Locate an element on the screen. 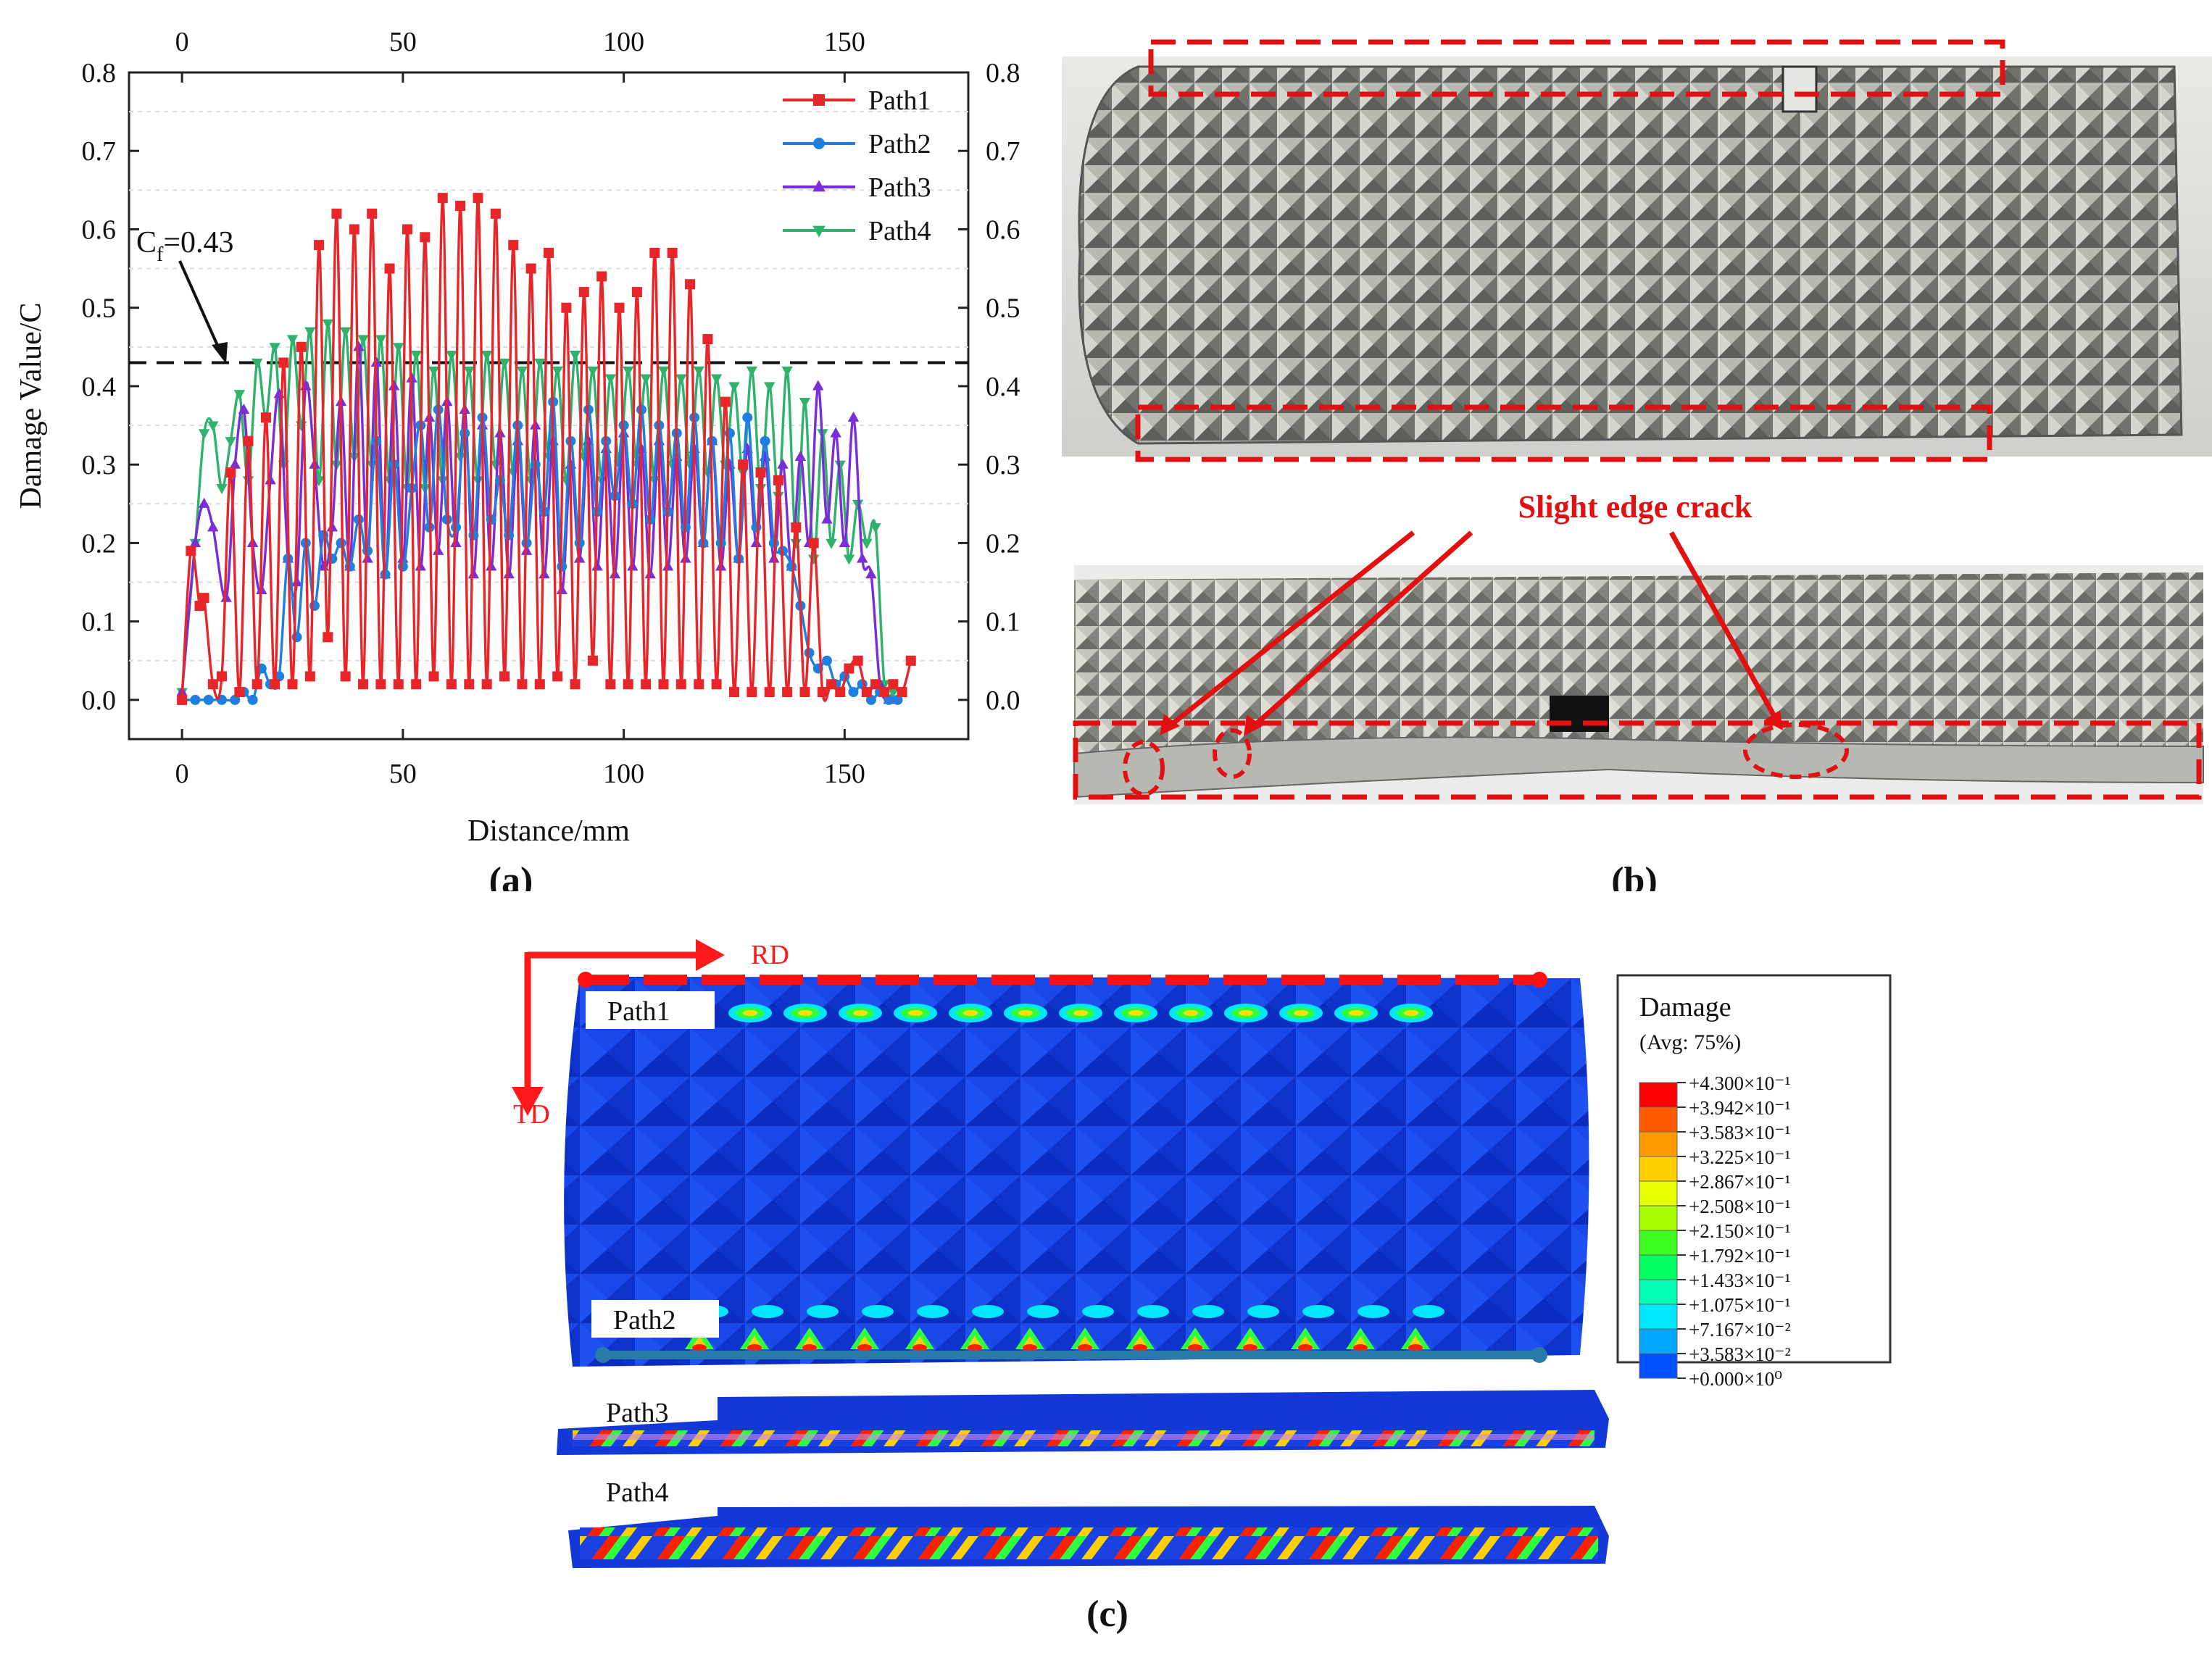 The height and width of the screenshot is (1655, 2212). threshold-annotation: Cf=0.43 is located at coordinates (185, 295).